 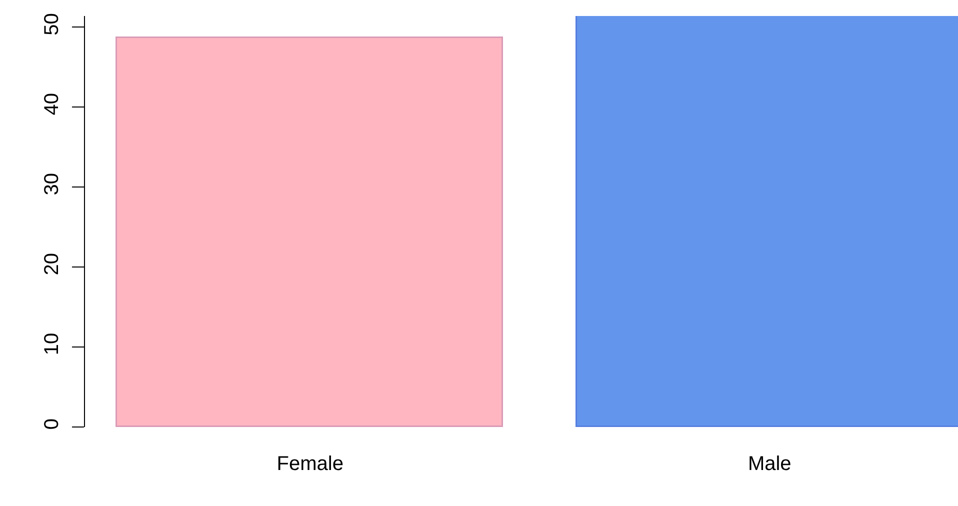 What do you see at coordinates (52, 104) in the screenshot?
I see `y-tick-label: 40` at bounding box center [52, 104].